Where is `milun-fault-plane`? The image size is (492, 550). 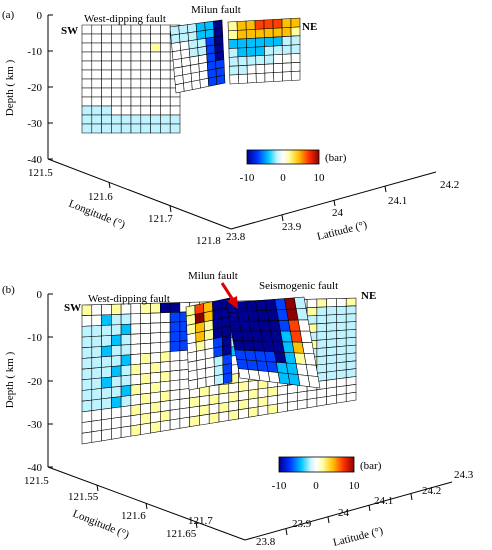
milun-fault-plane is located at coordinates (197, 56).